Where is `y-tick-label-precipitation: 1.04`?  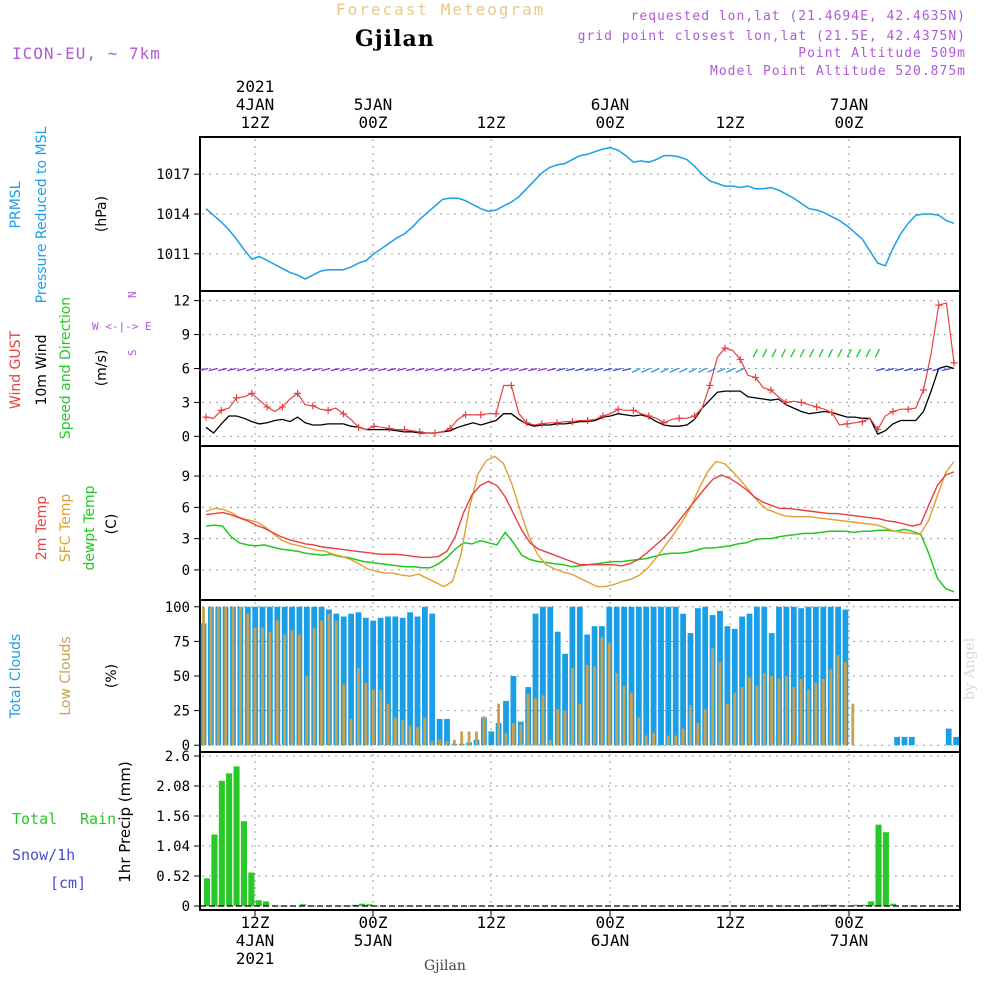 y-tick-label-precipitation: 1.04 is located at coordinates (173, 847).